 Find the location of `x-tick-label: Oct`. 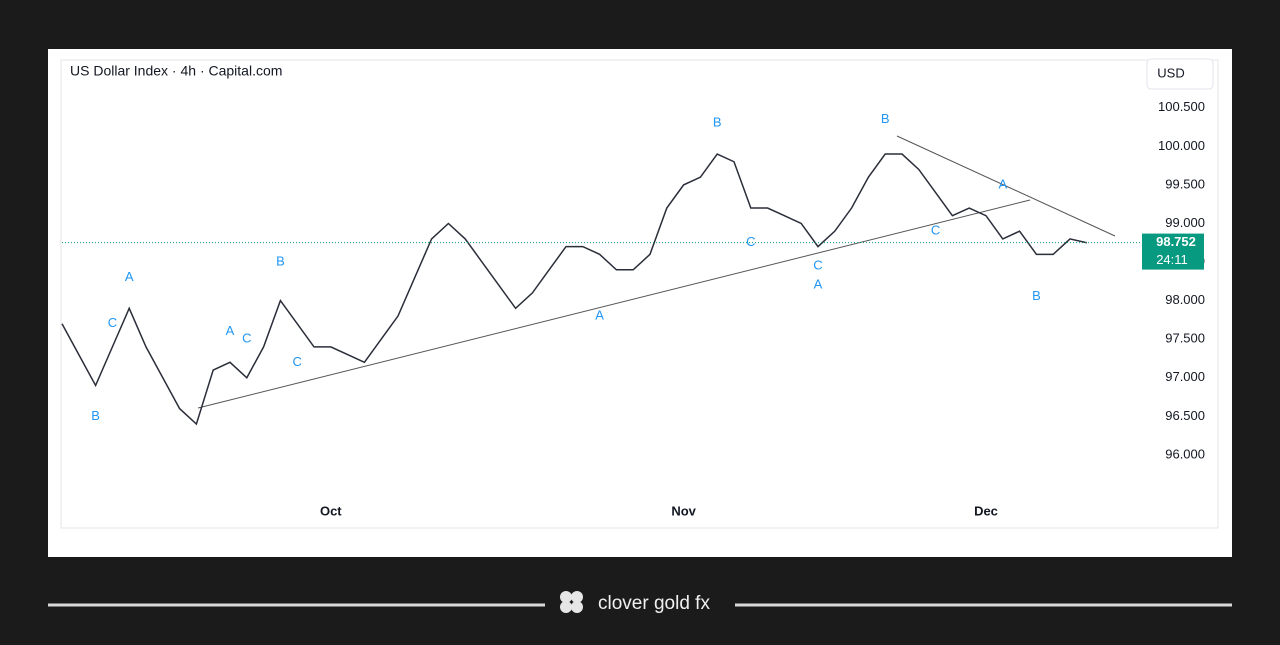

x-tick-label: Oct is located at coordinates (331, 510).